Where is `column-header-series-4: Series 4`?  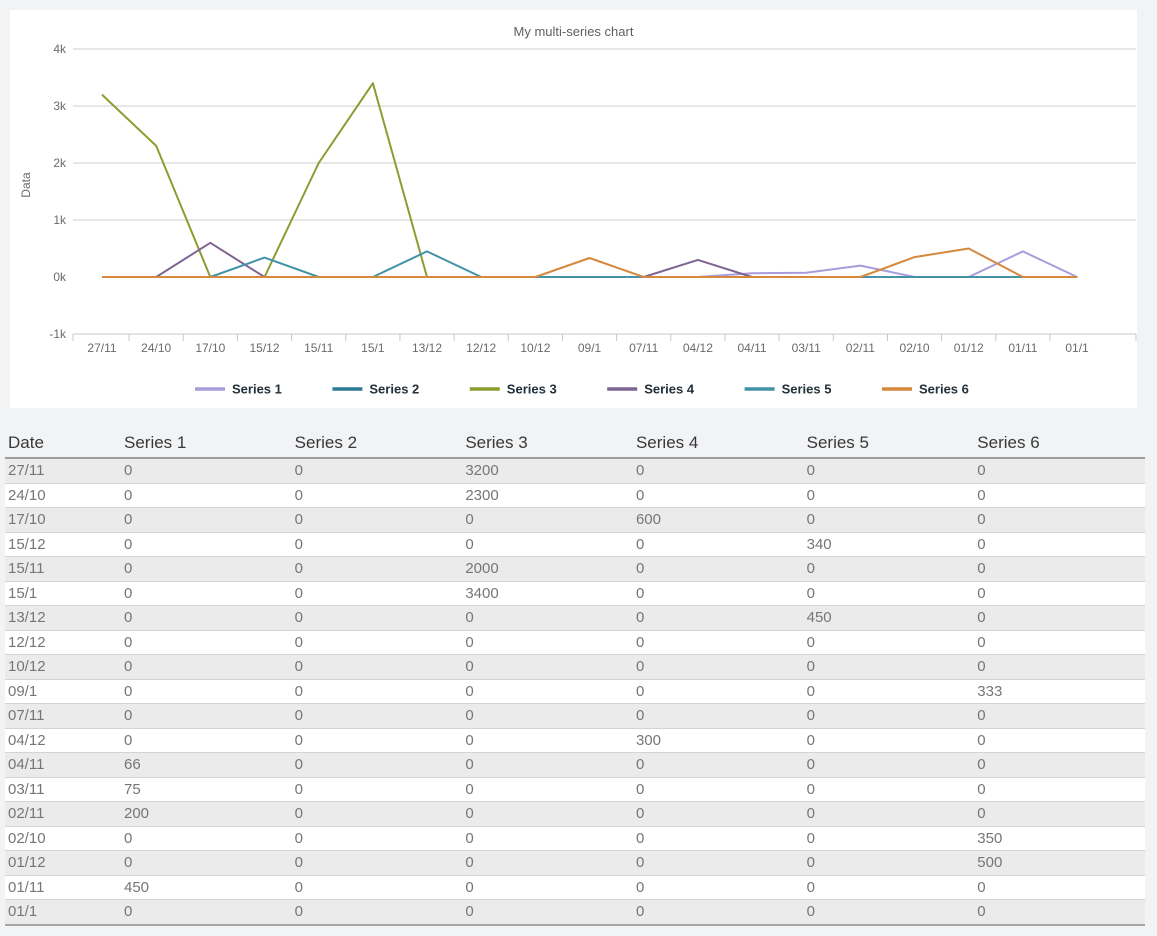 column-header-series-4: Series 4 is located at coordinates (718, 443).